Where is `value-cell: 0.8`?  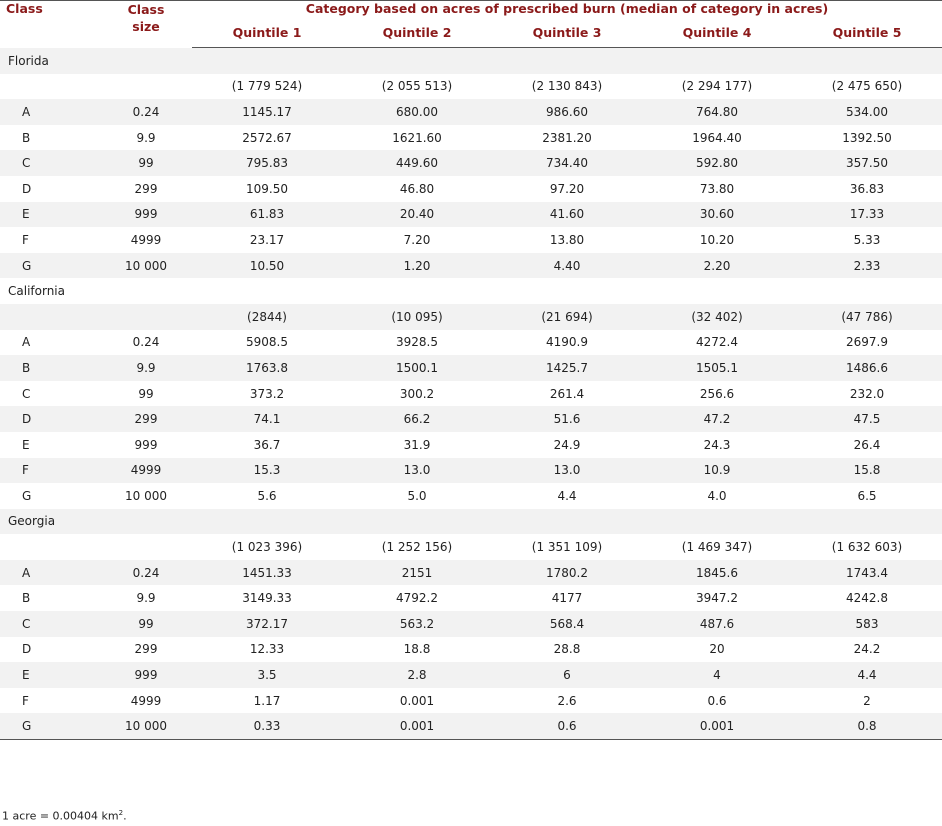
value-cell: 0.8 is located at coordinates (867, 727).